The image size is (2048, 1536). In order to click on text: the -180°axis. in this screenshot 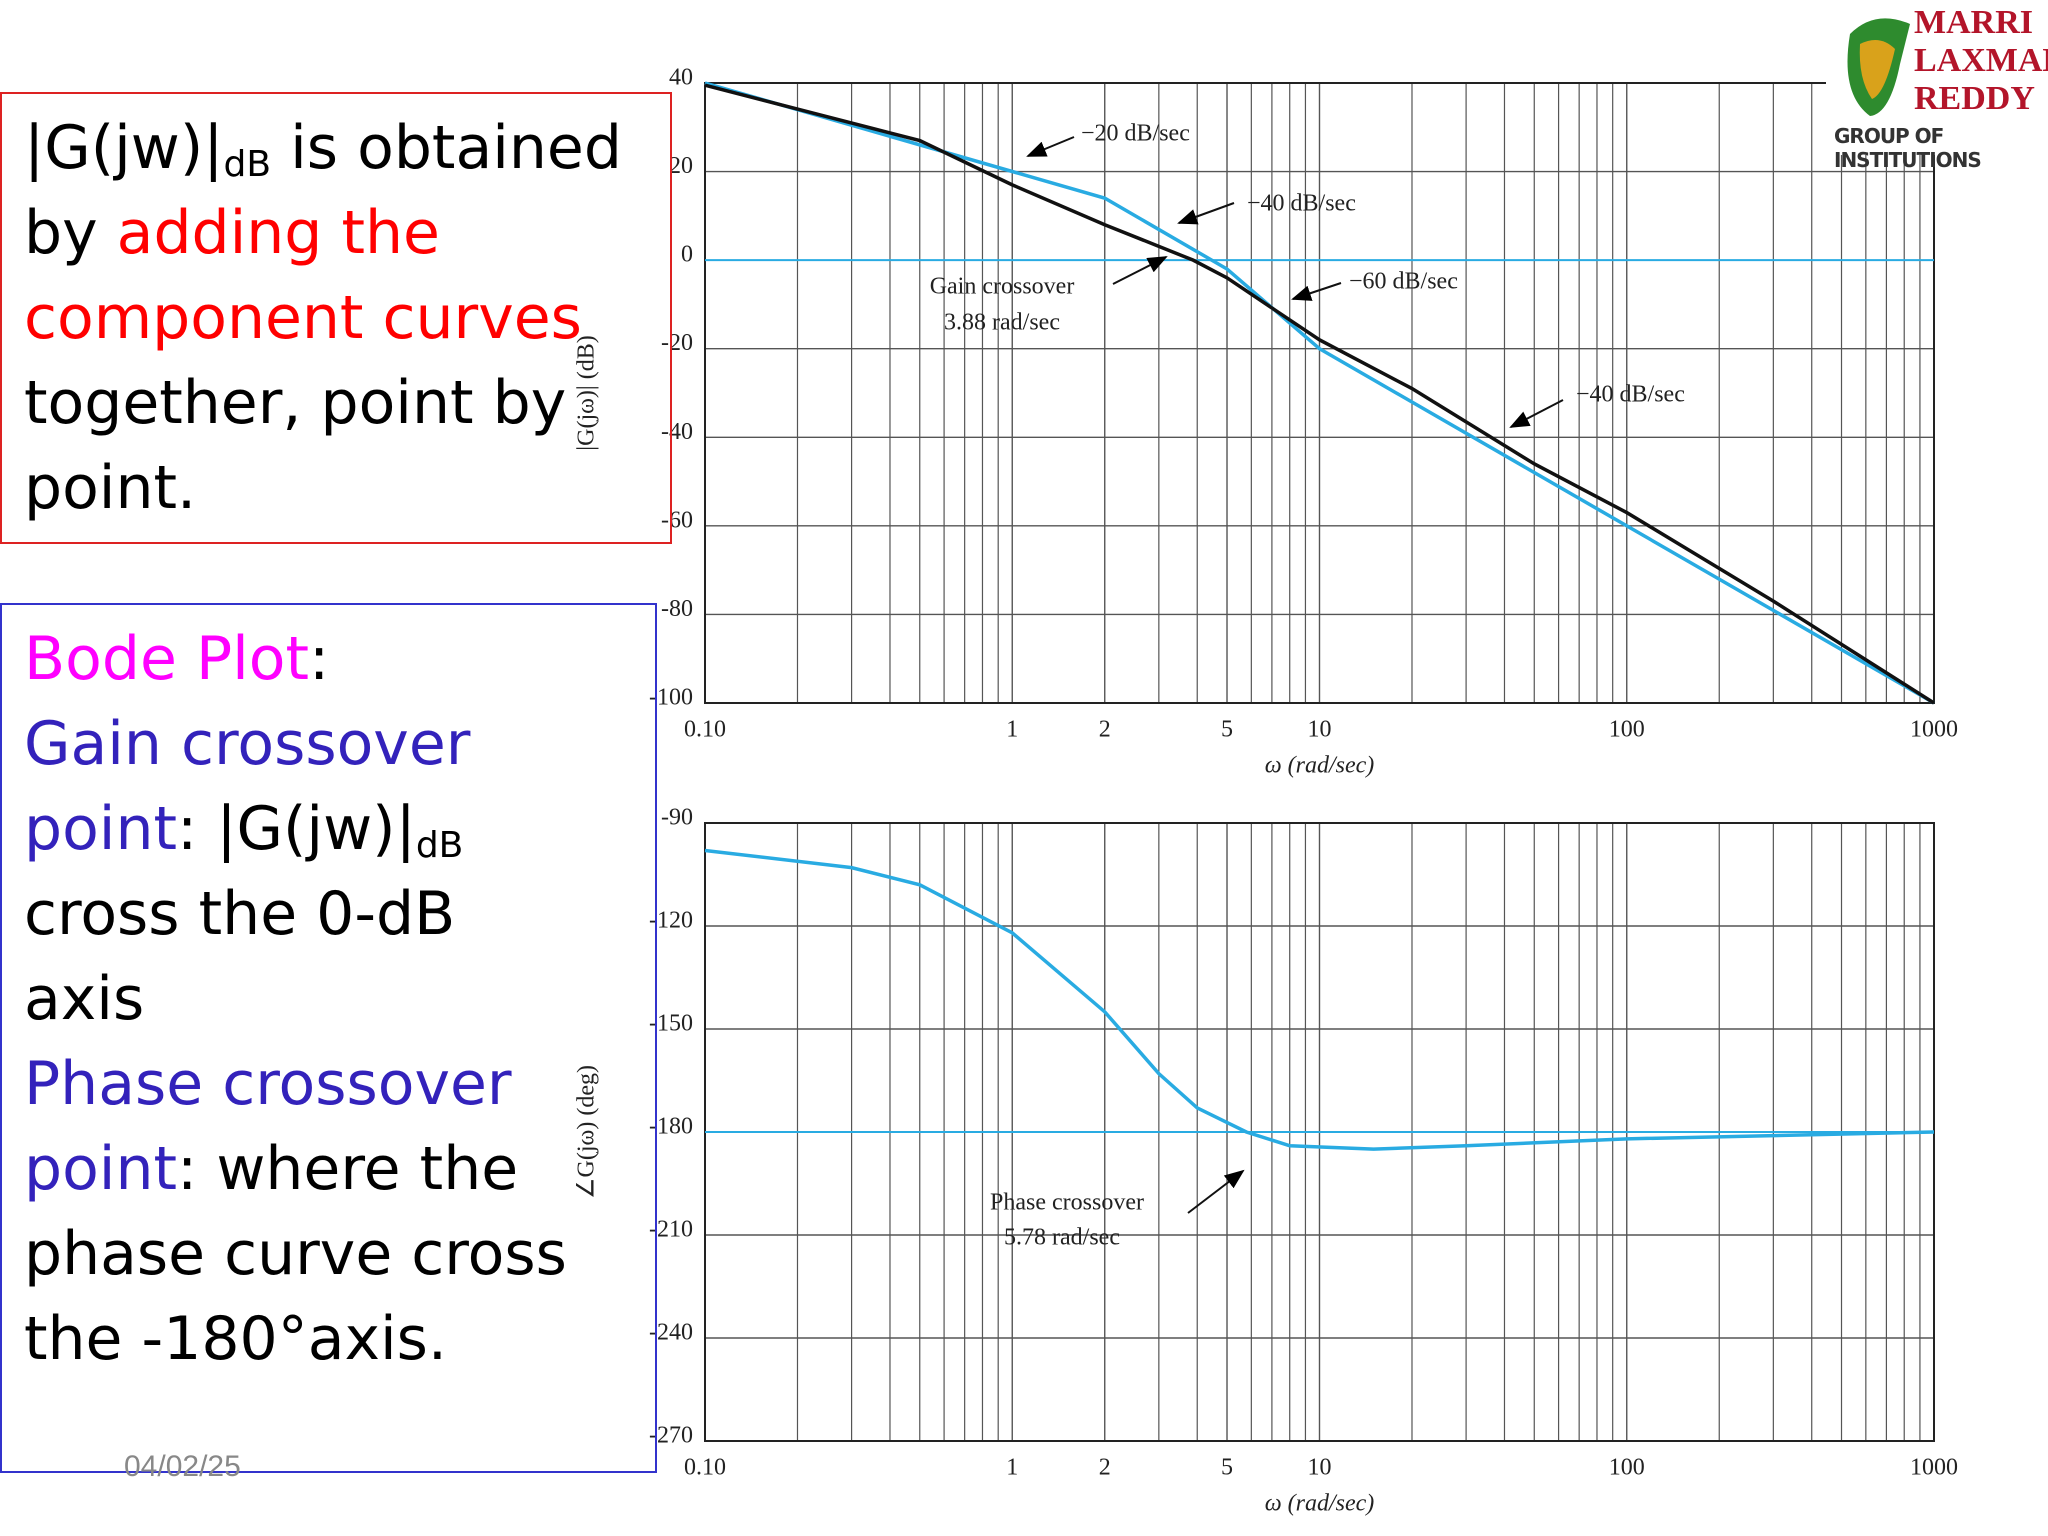, I will do `click(235, 1339)`.